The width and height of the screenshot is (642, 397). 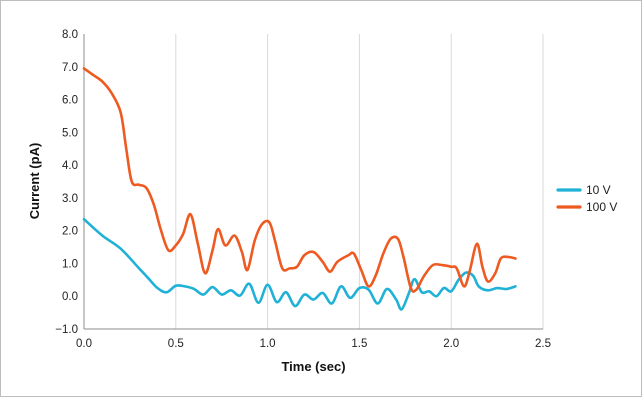 What do you see at coordinates (70, 166) in the screenshot?
I see `y-tick-label: 4.0` at bounding box center [70, 166].